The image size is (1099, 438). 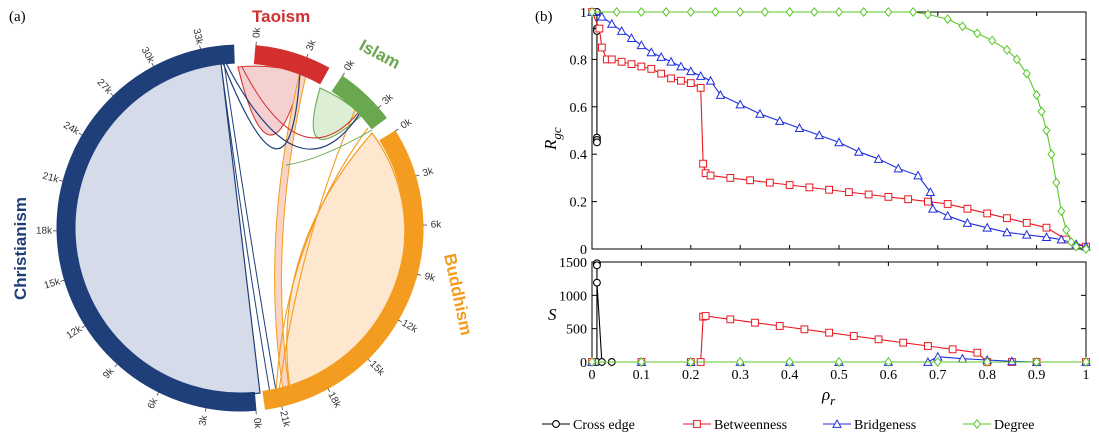 I want to click on x-tick-label: 1, so click(x=1086, y=375).